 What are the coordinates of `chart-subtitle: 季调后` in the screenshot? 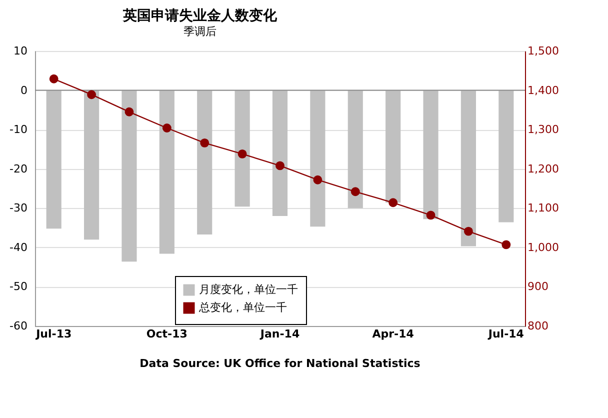 It's located at (200, 31).